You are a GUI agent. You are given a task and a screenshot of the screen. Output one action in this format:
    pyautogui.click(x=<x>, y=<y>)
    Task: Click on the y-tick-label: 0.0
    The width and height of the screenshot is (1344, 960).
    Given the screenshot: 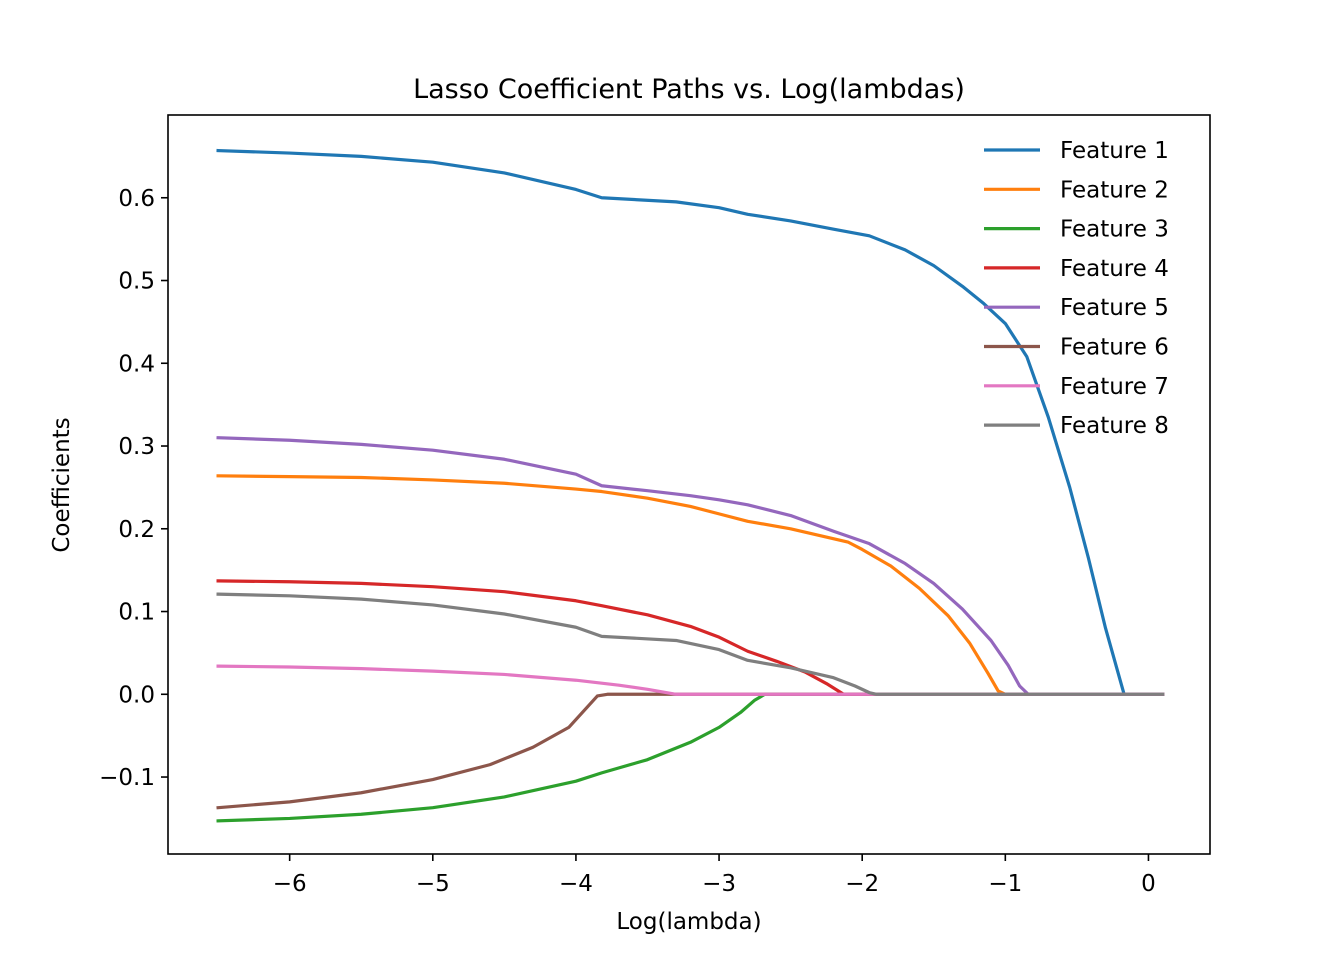 What is the action you would take?
    pyautogui.click(x=136, y=695)
    